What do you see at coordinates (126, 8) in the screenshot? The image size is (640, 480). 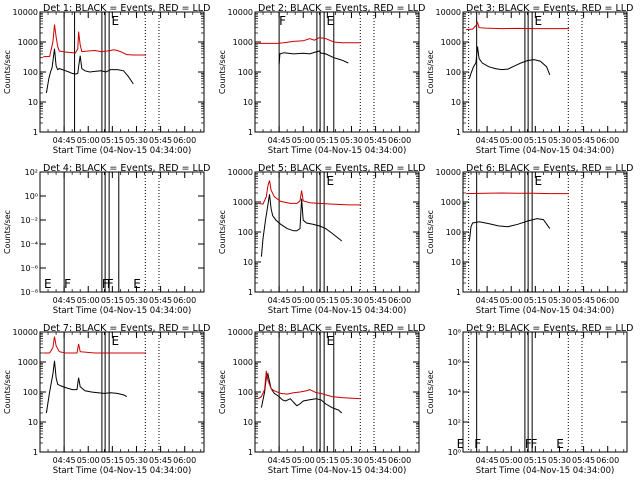 I see `panel-title: Det 1: BLACK = Events, RED = LLD` at bounding box center [126, 8].